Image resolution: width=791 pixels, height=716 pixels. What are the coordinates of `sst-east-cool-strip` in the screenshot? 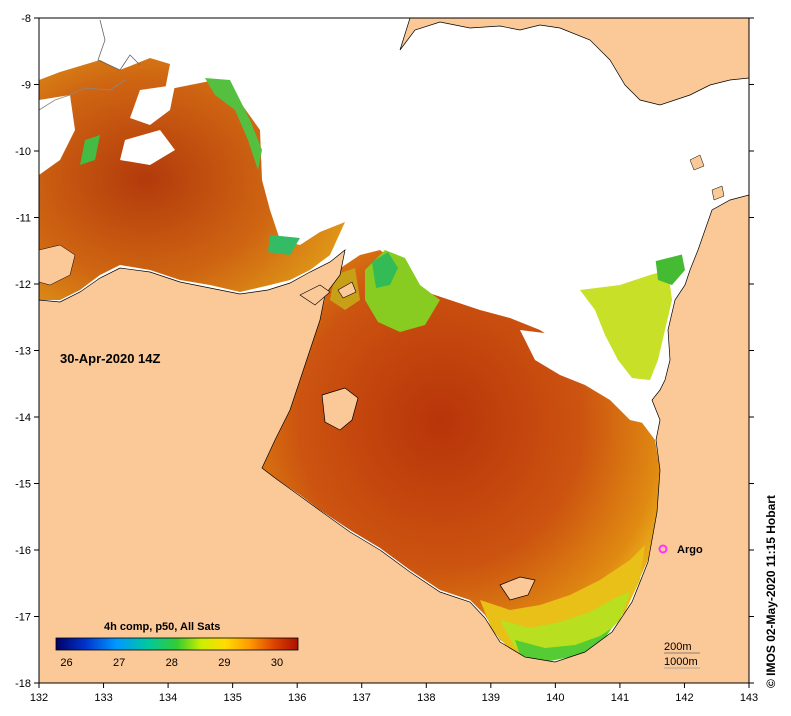 It's located at (626, 325).